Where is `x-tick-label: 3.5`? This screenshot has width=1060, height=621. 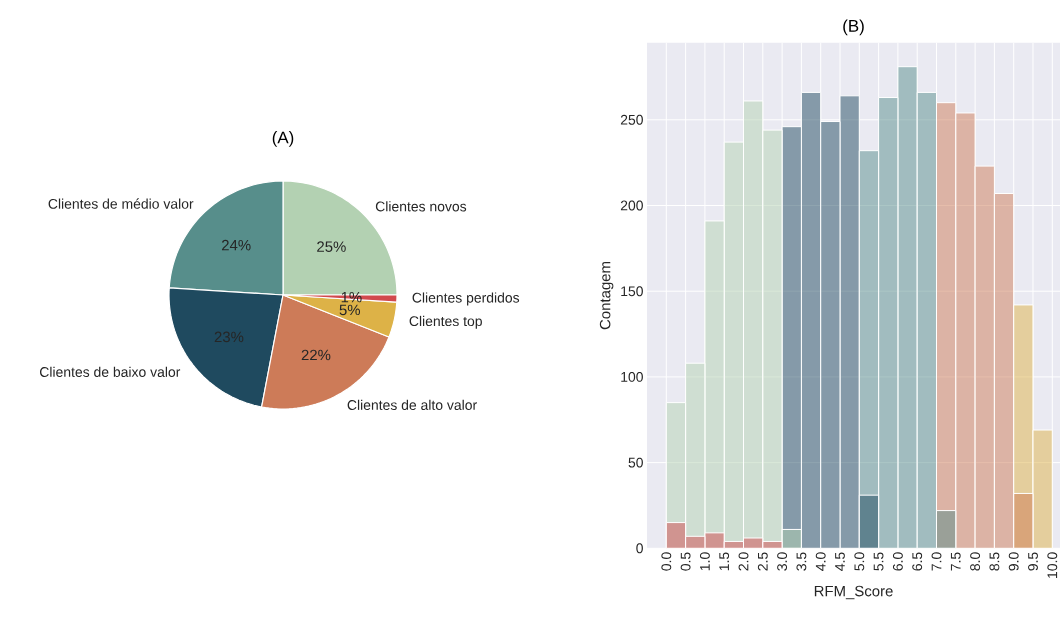 x-tick-label: 3.5 is located at coordinates (801, 561).